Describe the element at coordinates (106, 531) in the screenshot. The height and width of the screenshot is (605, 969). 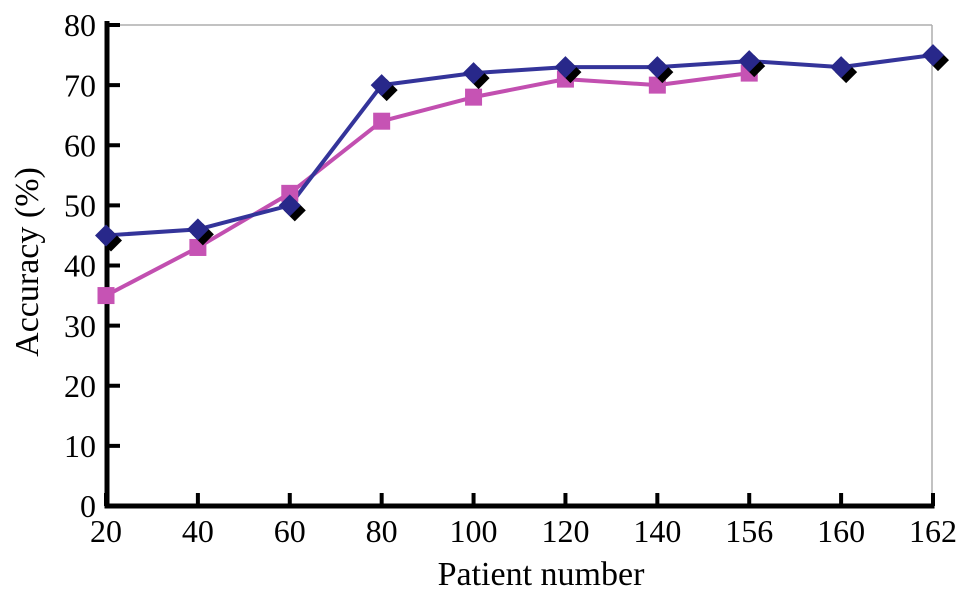
I see `x-tick-label: 20` at that location.